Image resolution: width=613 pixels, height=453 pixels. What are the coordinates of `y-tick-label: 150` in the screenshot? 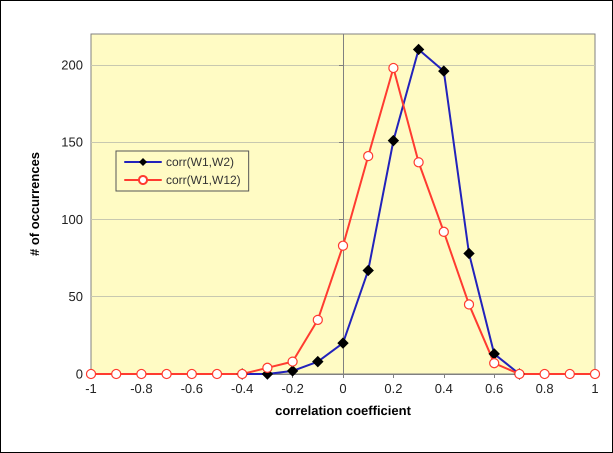 It's located at (72, 142).